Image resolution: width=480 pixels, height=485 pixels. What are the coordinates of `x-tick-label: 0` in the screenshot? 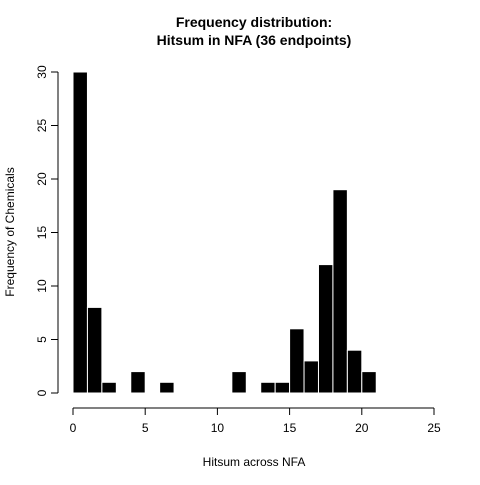 It's located at (73, 428).